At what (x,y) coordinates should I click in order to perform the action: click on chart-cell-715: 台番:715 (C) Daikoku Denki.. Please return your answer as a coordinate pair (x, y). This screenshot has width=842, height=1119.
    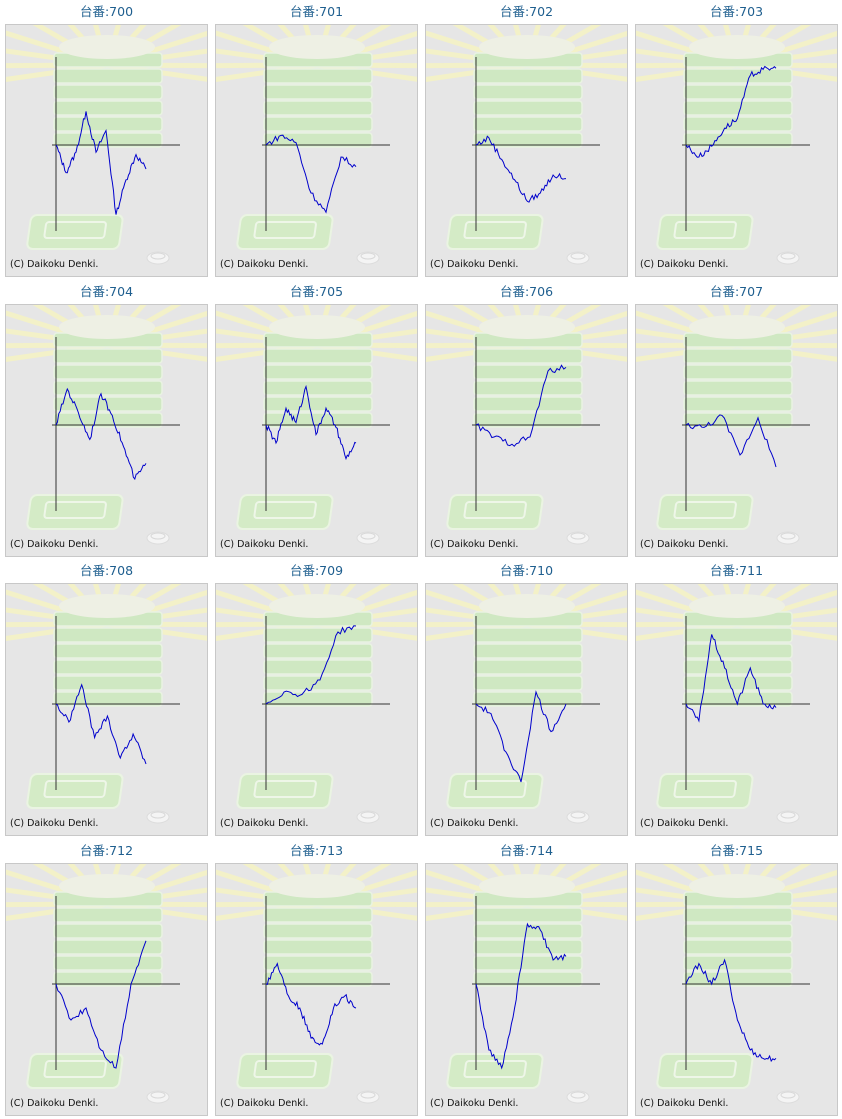
    Looking at the image, I should click on (736, 979).